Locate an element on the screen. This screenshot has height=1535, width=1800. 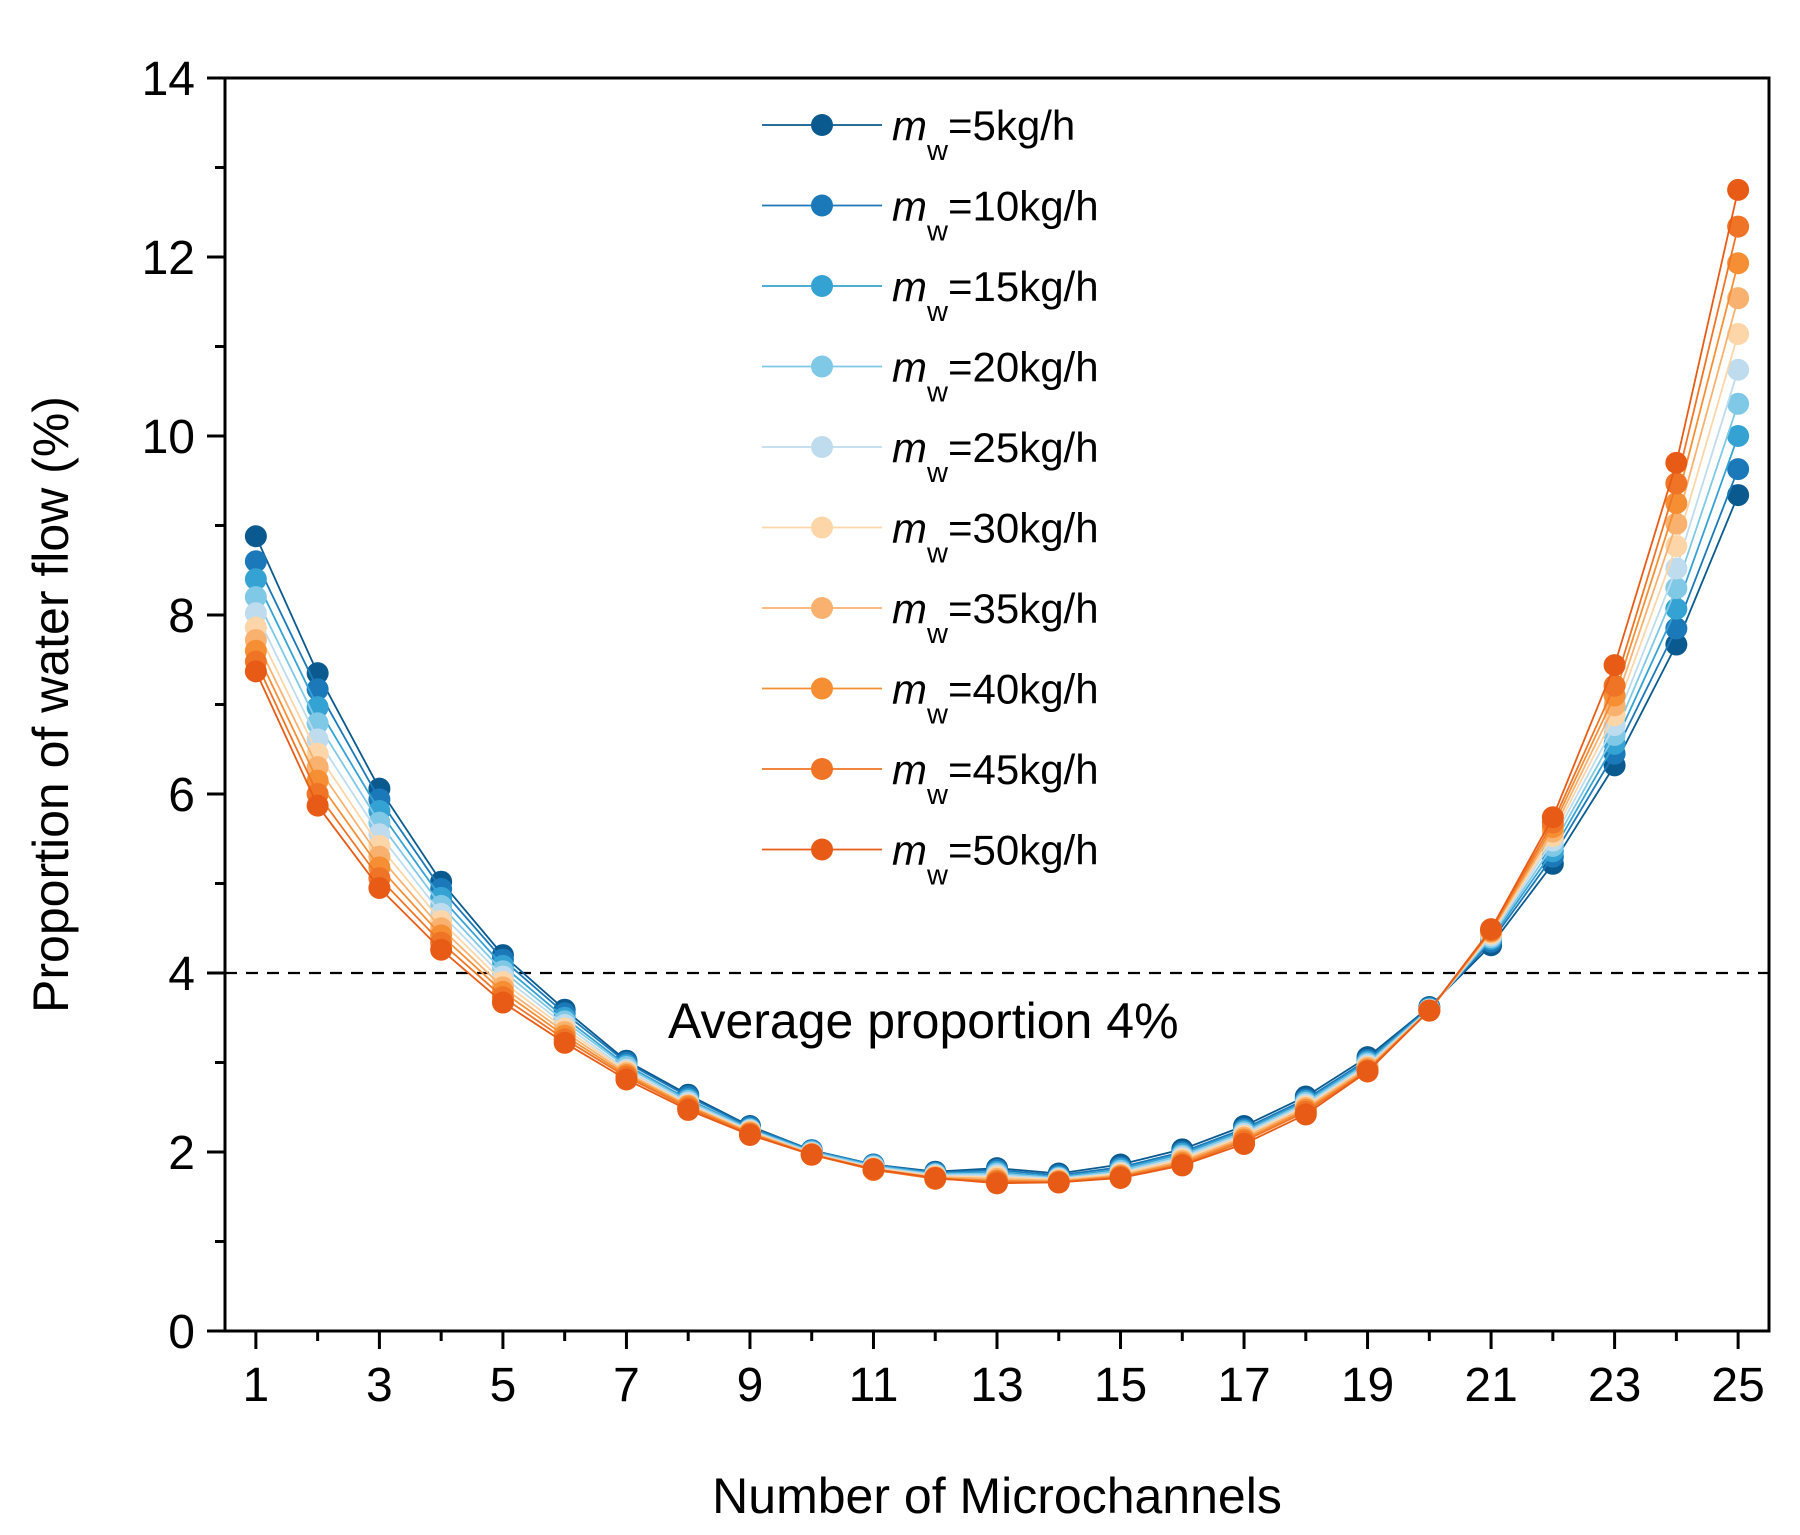
legend-entry: mw=35kg/h is located at coordinates (930, 617).